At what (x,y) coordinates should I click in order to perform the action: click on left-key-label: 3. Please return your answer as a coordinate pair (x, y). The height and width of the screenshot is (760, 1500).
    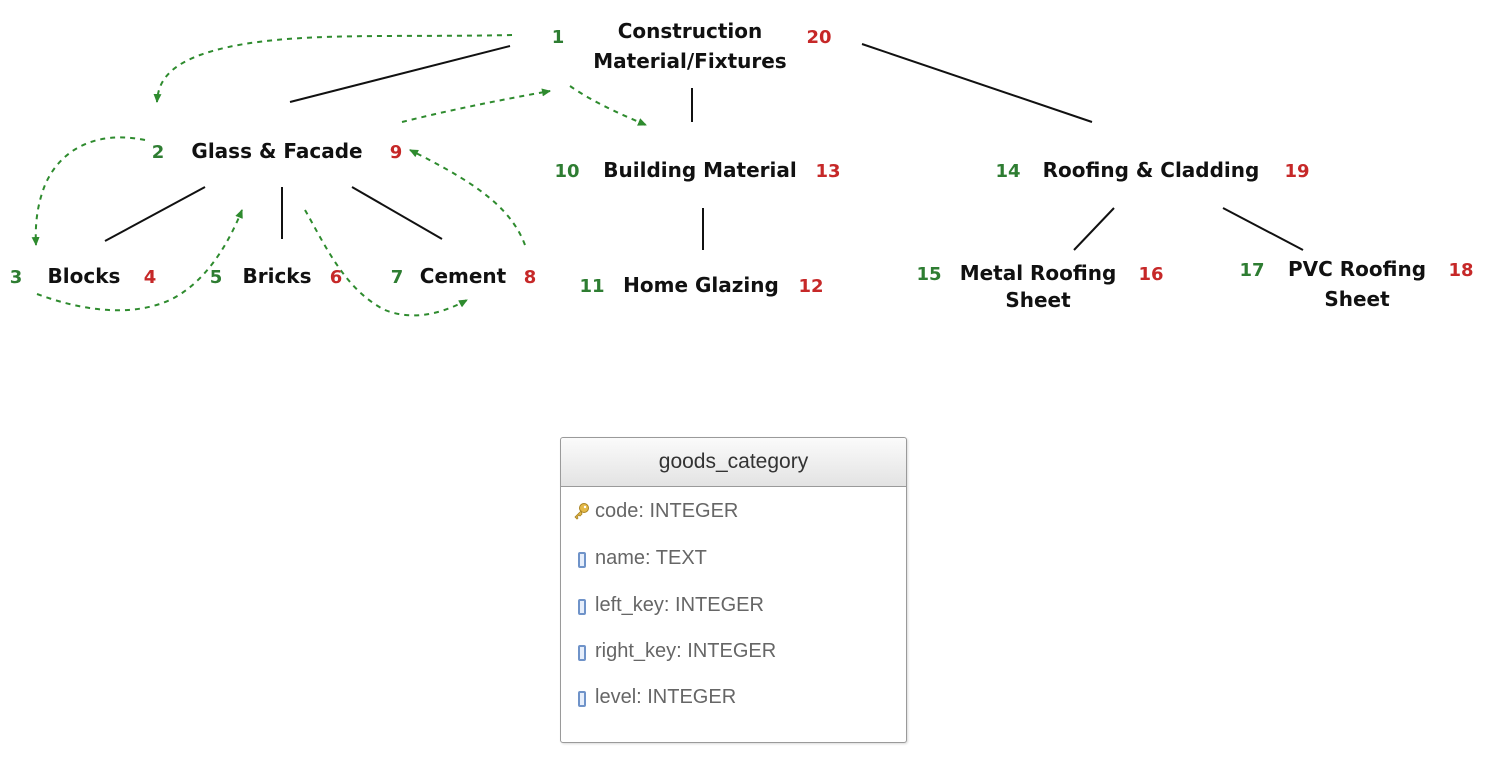
    Looking at the image, I should click on (16, 277).